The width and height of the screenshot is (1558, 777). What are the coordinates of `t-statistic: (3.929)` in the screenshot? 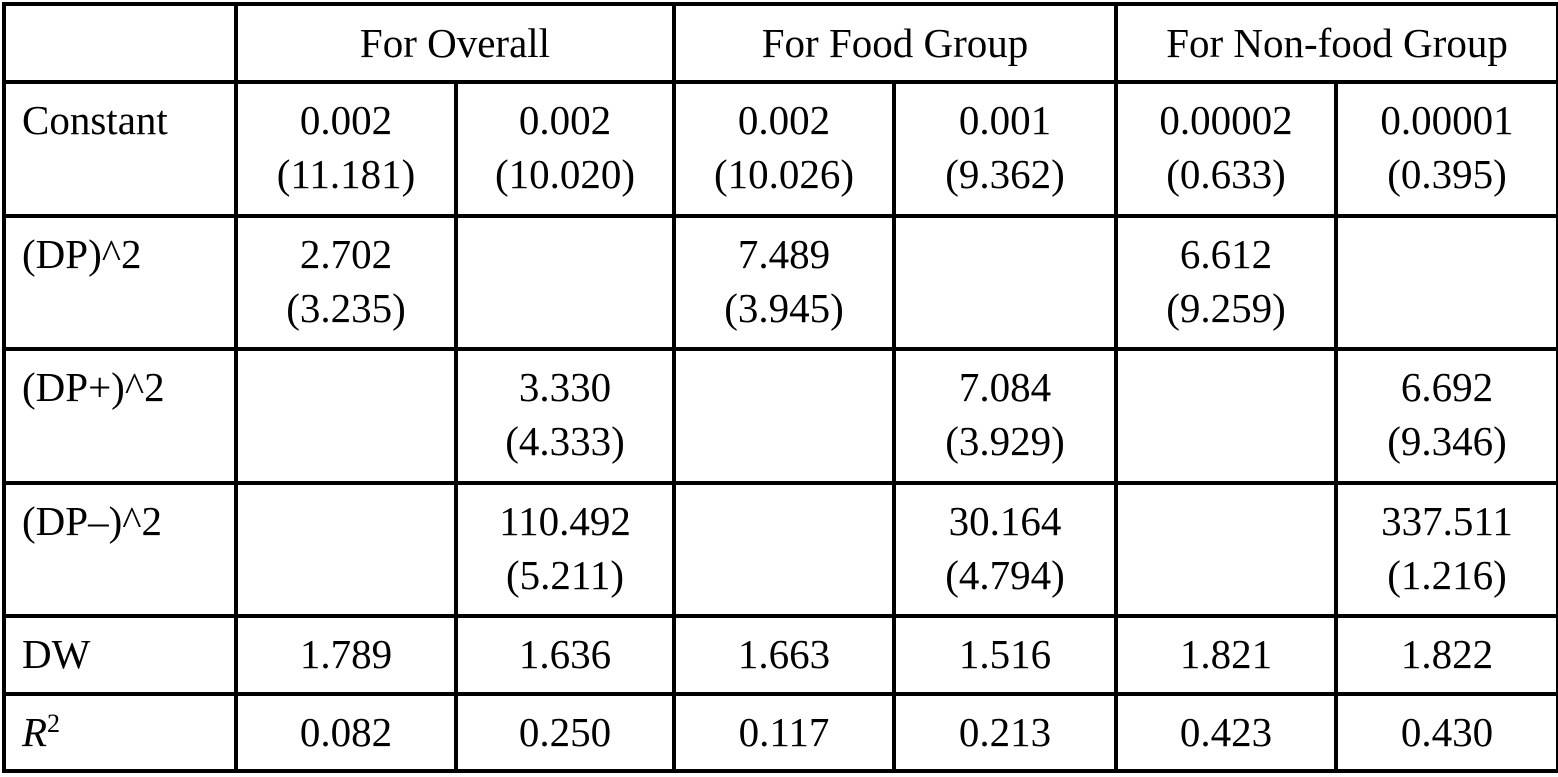 It's located at (1005, 441).